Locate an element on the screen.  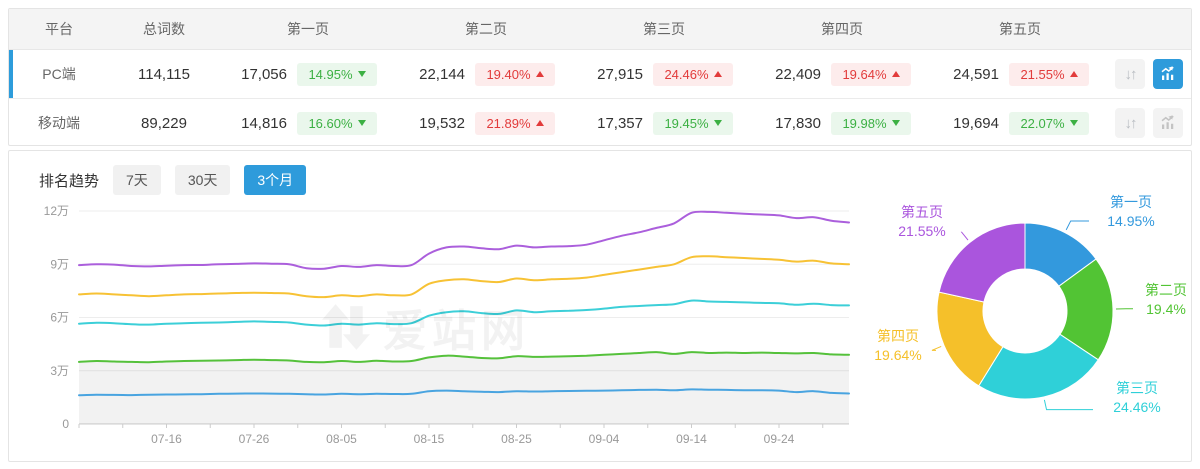
svg-text: 3万 is located at coordinates (59, 371).